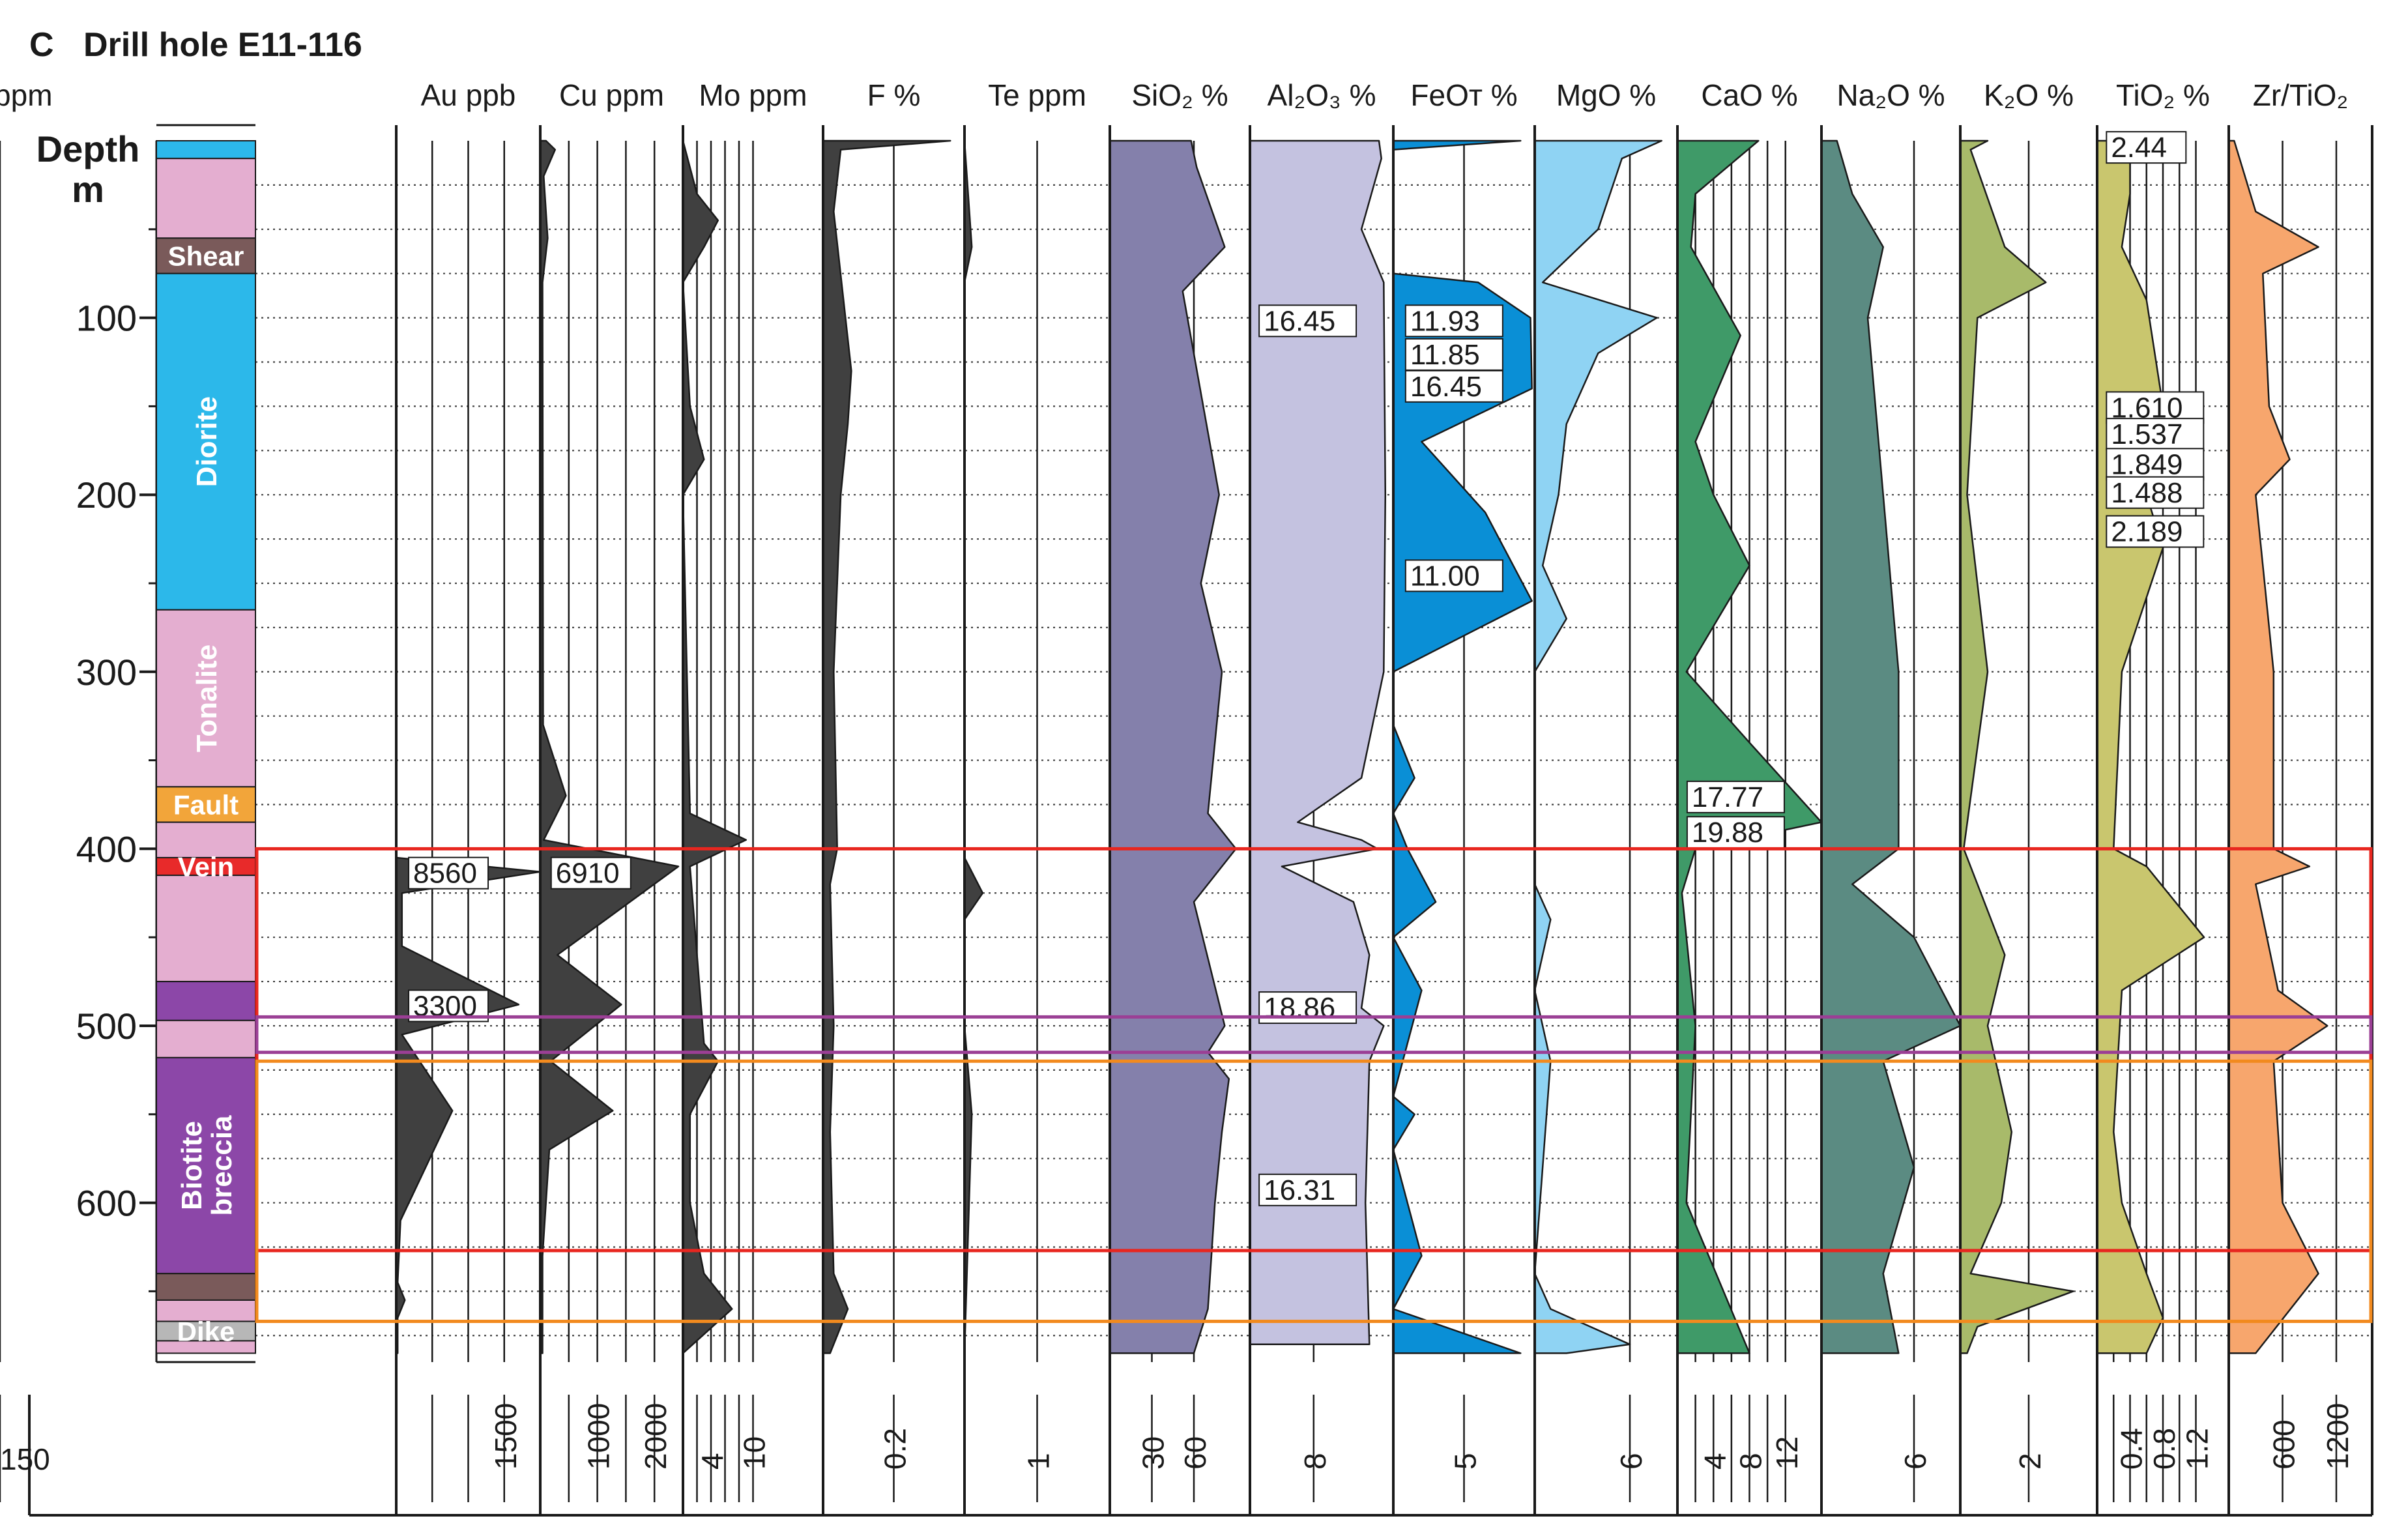 This screenshot has width=2393, height=1540. I want to click on axis-tick-label: 2, so click(2030, 1461).